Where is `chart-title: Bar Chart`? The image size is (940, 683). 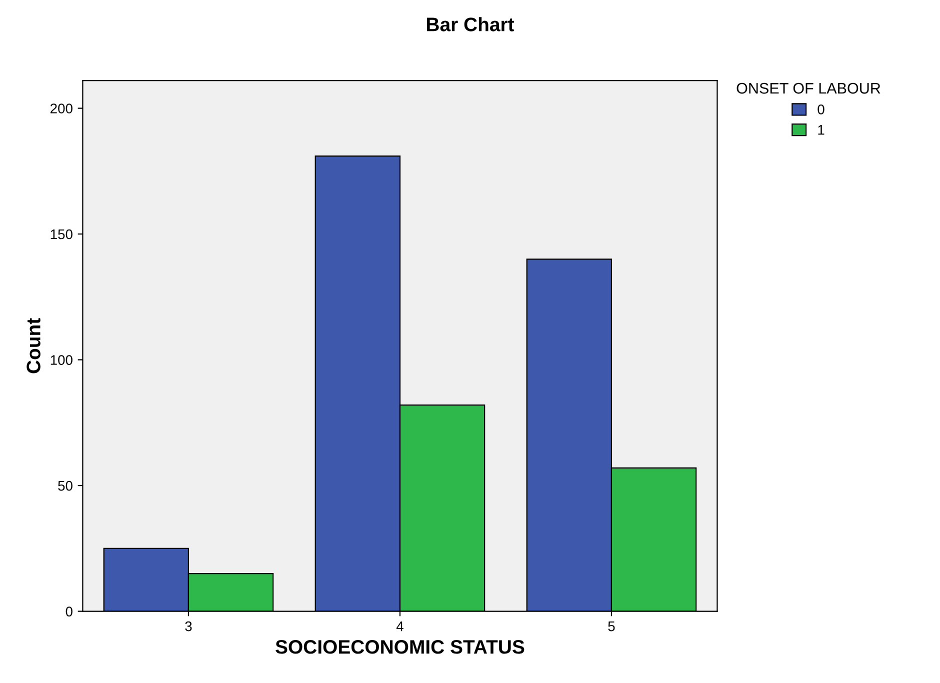 chart-title: Bar Chart is located at coordinates (470, 24).